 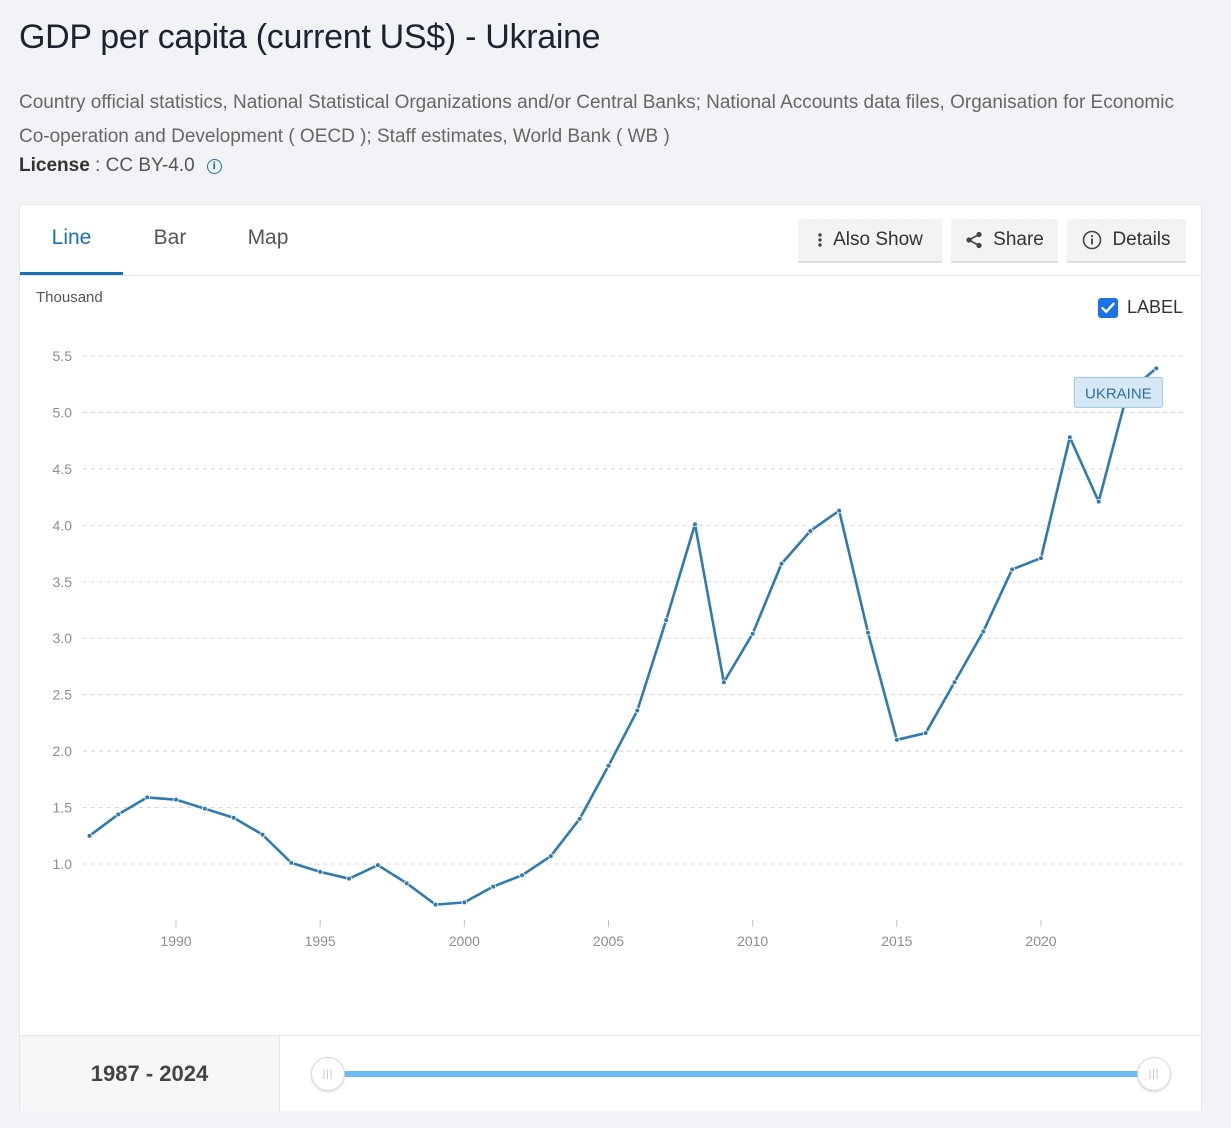 I want to click on series-label-box, so click(x=1118, y=392).